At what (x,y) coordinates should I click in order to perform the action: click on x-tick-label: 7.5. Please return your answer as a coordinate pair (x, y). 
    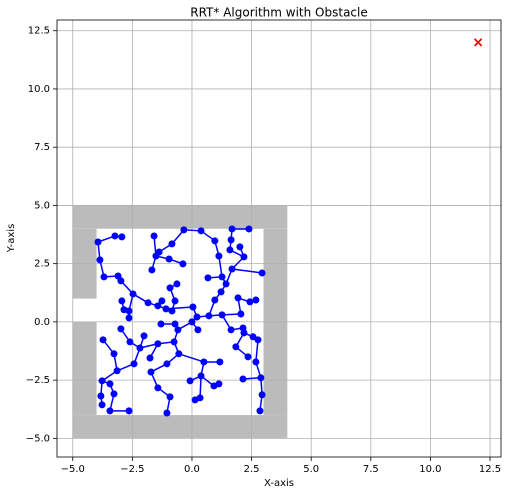
    Looking at the image, I should click on (371, 469).